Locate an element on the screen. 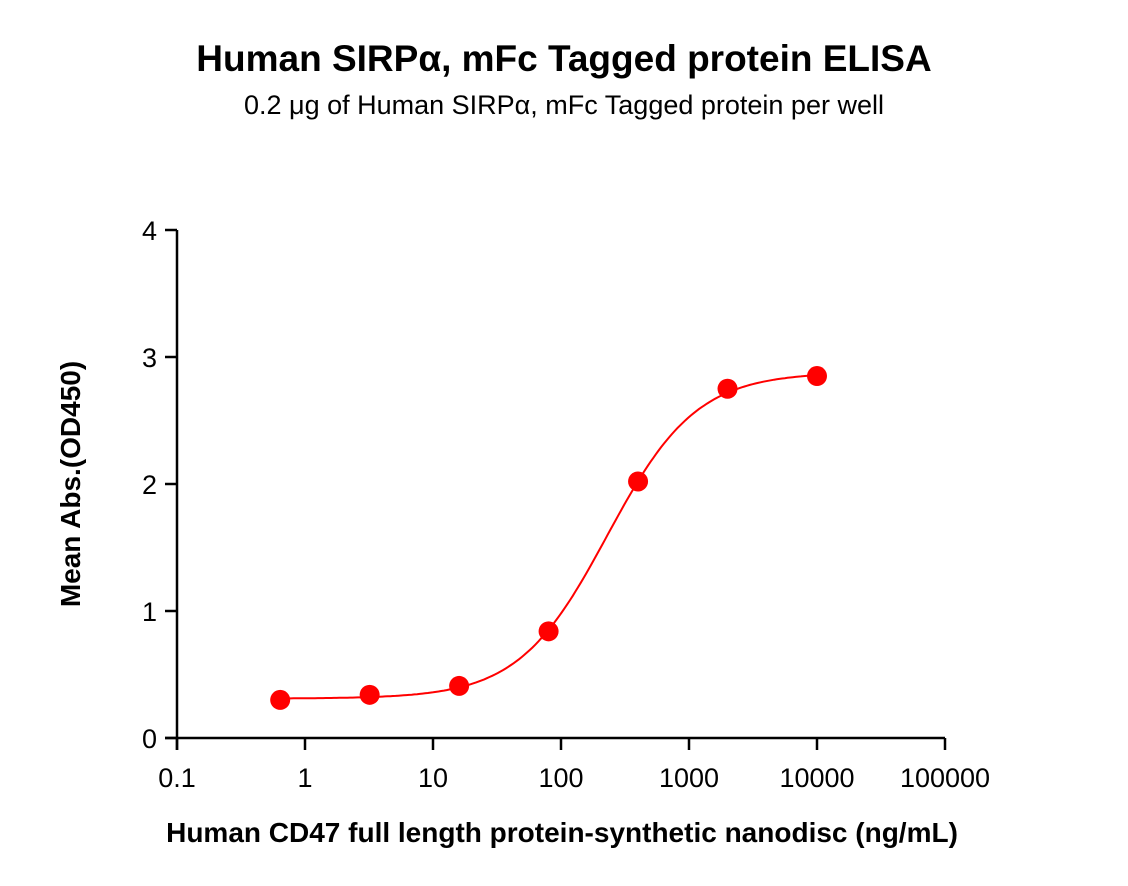  y-axis-label: Mean Abs.(OD450) is located at coordinates (70, 484).